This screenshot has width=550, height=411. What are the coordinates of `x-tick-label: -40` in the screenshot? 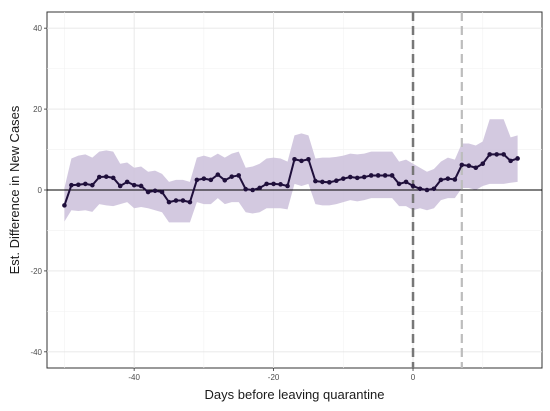 It's located at (134, 377).